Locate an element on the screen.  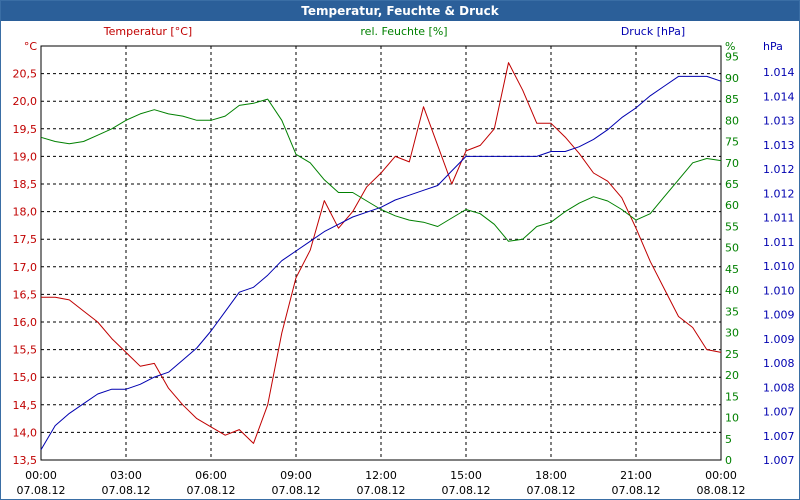
y-mid-tick: 25 is located at coordinates (732, 354).